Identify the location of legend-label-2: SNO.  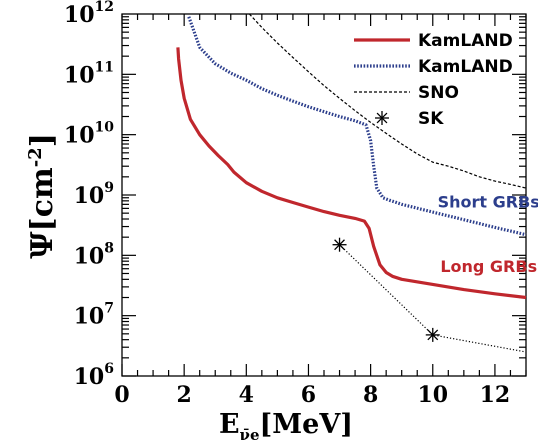
(438, 93).